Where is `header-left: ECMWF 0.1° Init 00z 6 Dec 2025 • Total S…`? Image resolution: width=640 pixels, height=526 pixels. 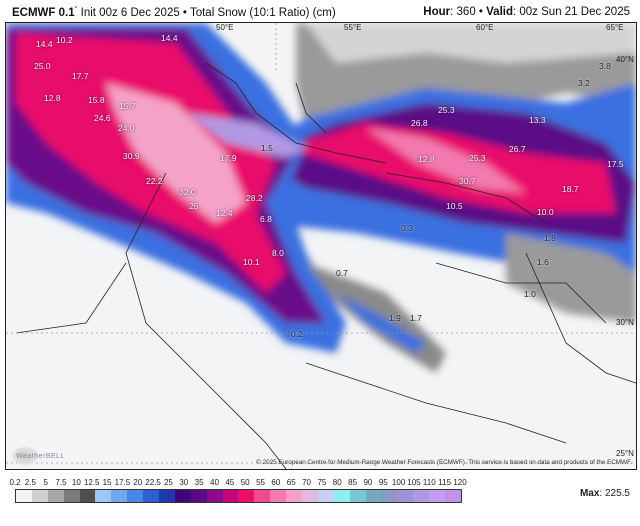 header-left: ECMWF 0.1° Init 00z 6 Dec 2025 • Total S… is located at coordinates (174, 12).